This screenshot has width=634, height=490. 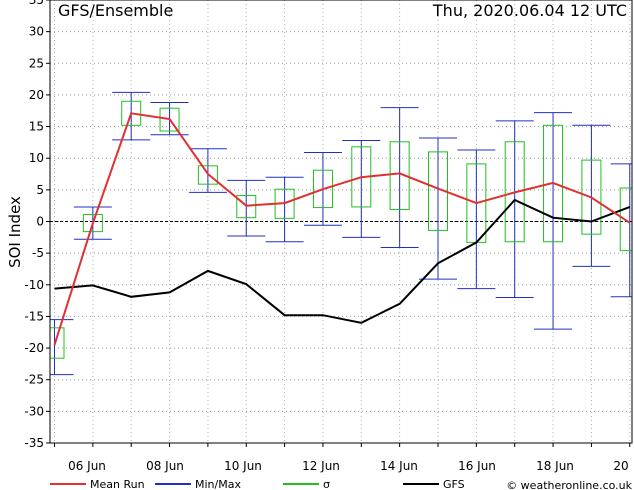 I want to click on y-tick-label: 20, so click(x=36, y=95).